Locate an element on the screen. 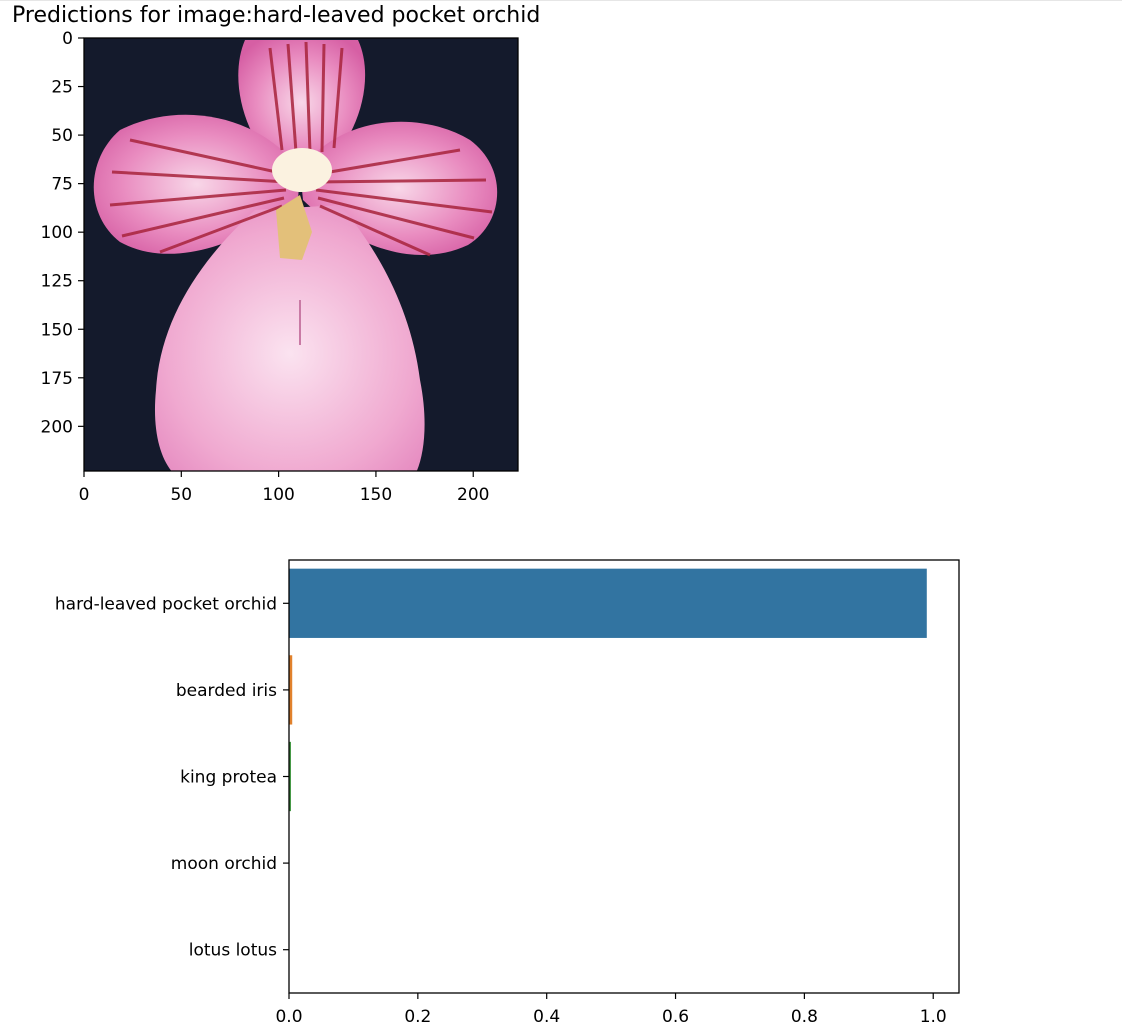 This screenshot has width=1122, height=1030. image-x-tick: 150 is located at coordinates (376, 488).